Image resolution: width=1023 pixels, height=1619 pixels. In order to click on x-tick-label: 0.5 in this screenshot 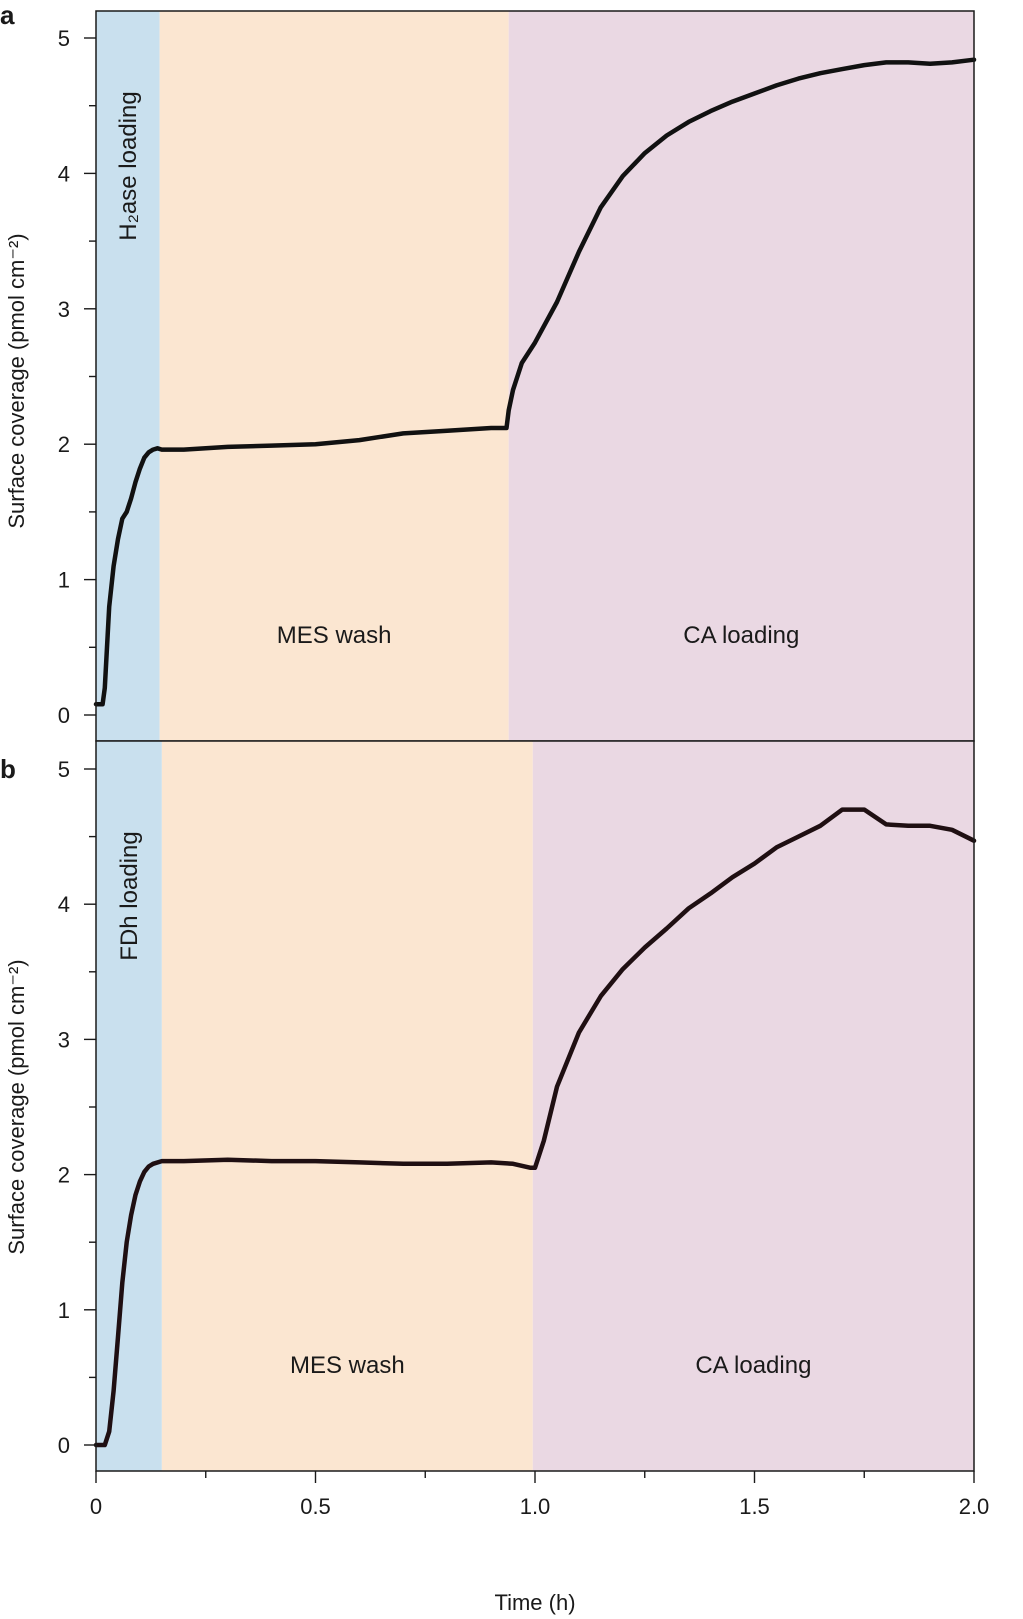, I will do `click(315, 1506)`.